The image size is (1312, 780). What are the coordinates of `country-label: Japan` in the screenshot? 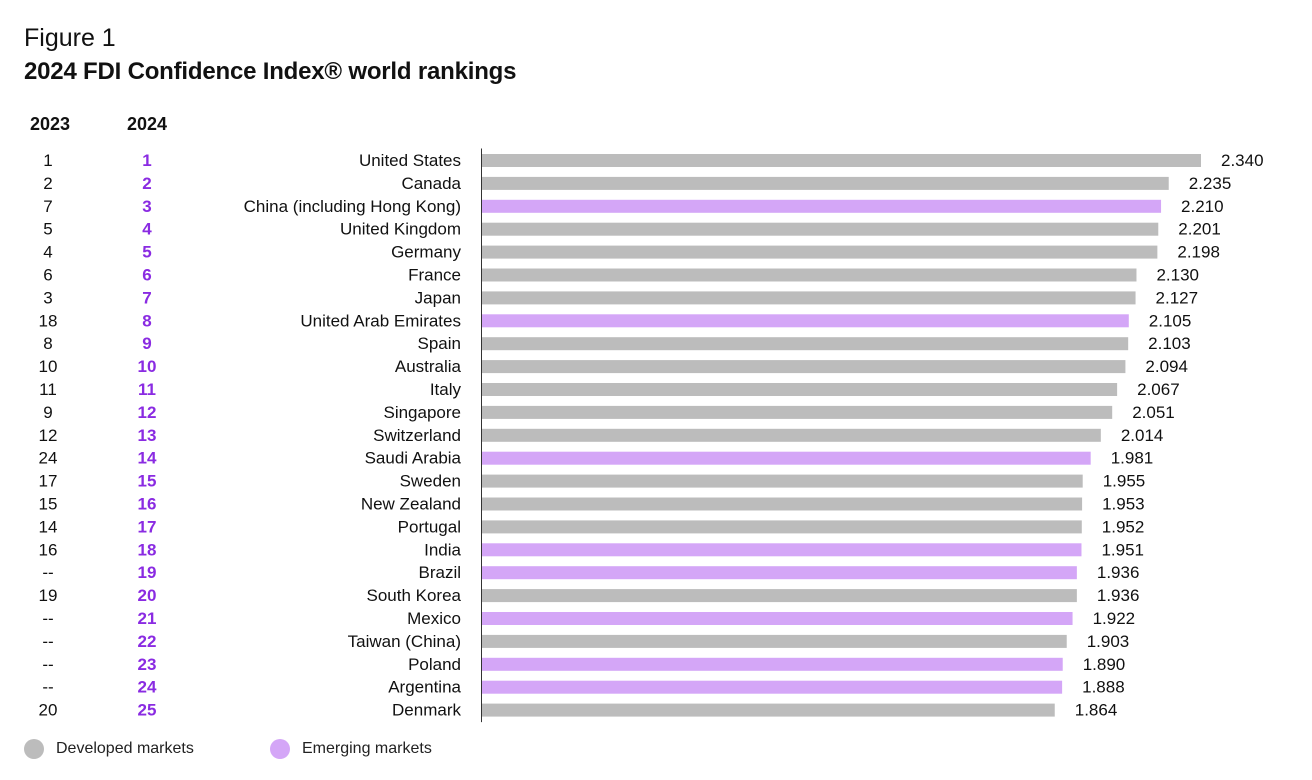 It's located at (438, 297).